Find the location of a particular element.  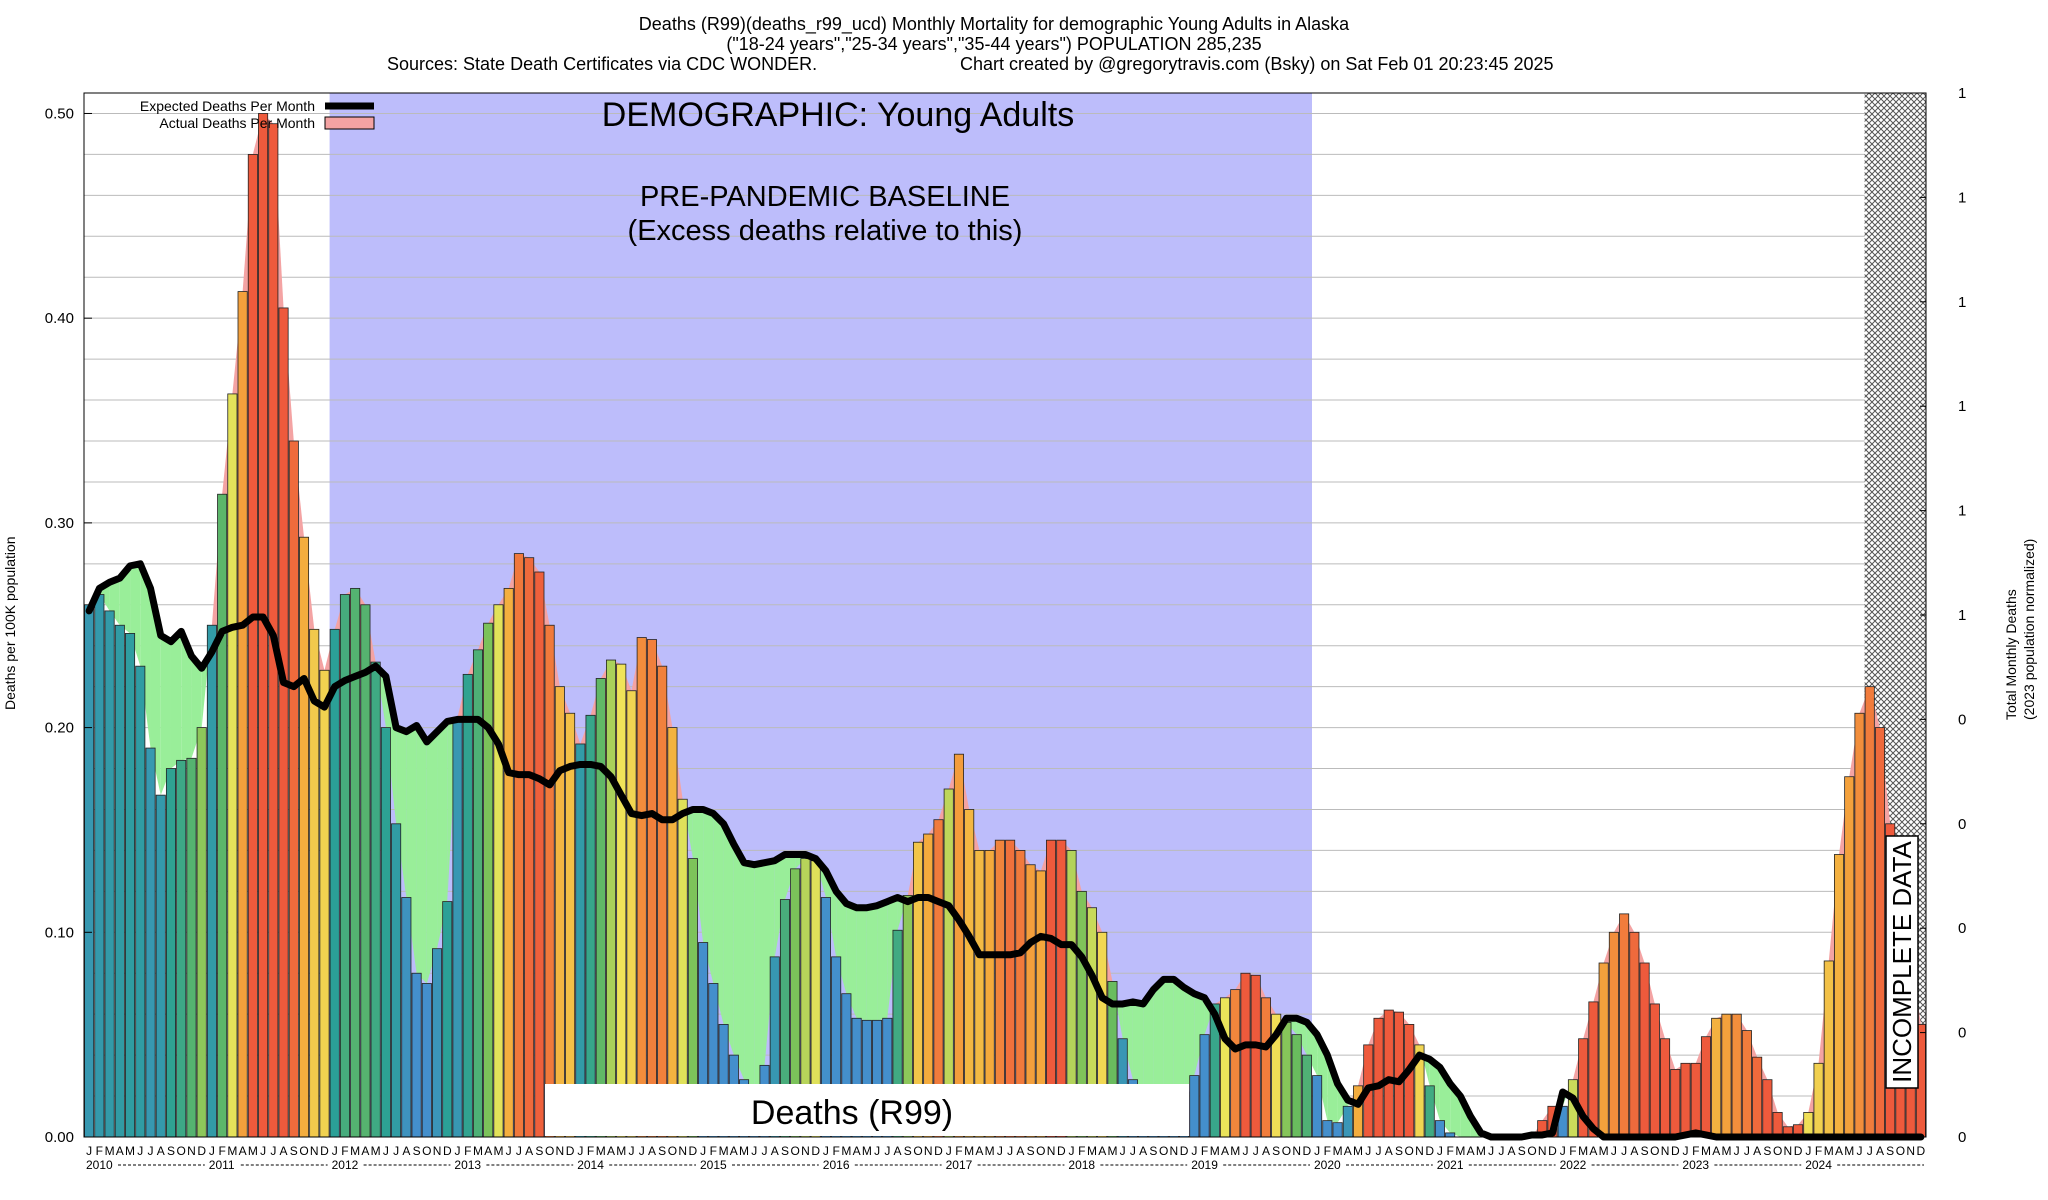

year-tick-label: 2012 is located at coordinates (345, 1165).